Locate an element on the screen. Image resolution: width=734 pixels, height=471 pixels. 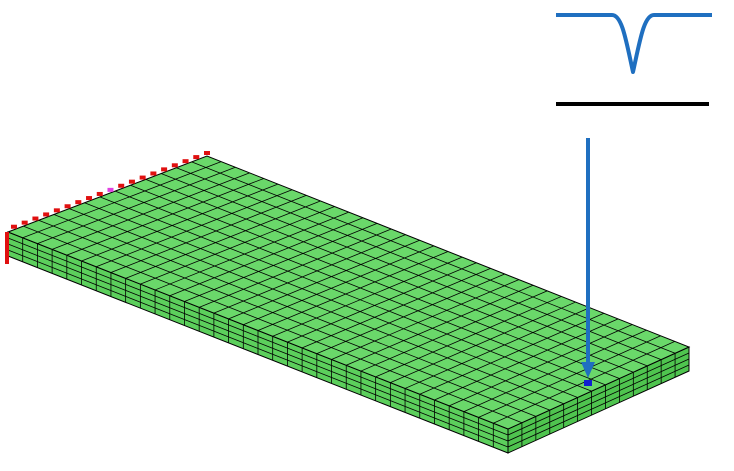
fixed-support-markers is located at coordinates (107, 207).